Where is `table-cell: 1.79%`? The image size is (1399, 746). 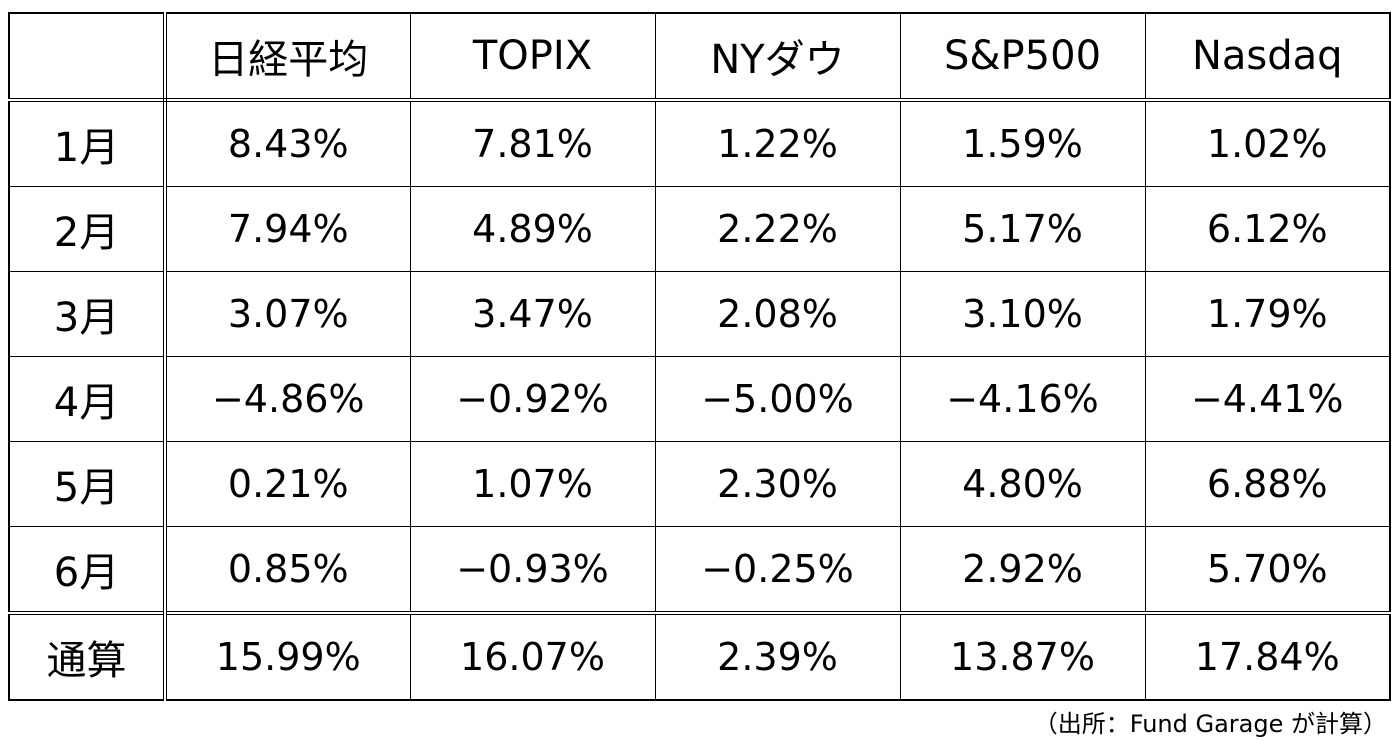
table-cell: 1.79% is located at coordinates (1267, 314).